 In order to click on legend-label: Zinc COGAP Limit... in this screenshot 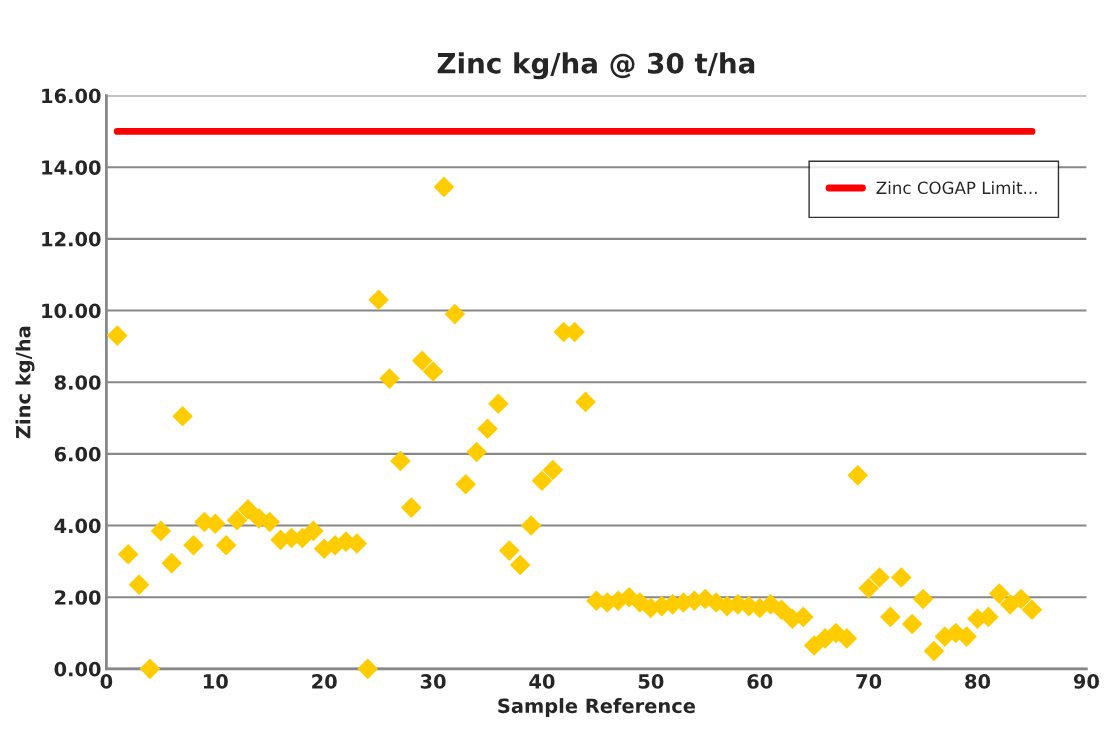, I will do `click(956, 188)`.